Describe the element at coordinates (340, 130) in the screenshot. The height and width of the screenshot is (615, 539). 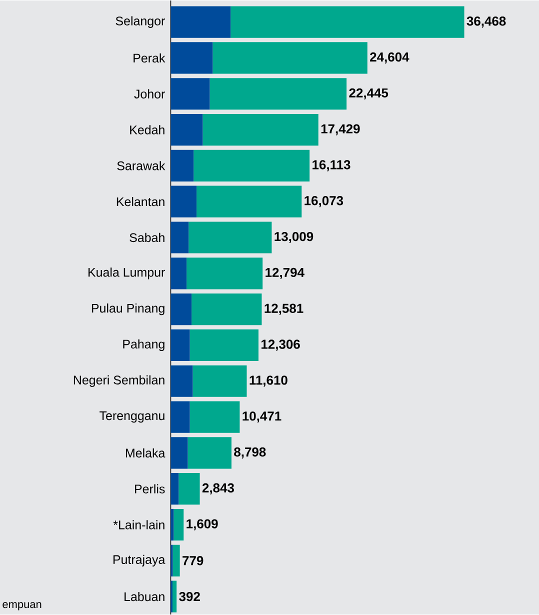
I see `annotation: 17,429` at that location.